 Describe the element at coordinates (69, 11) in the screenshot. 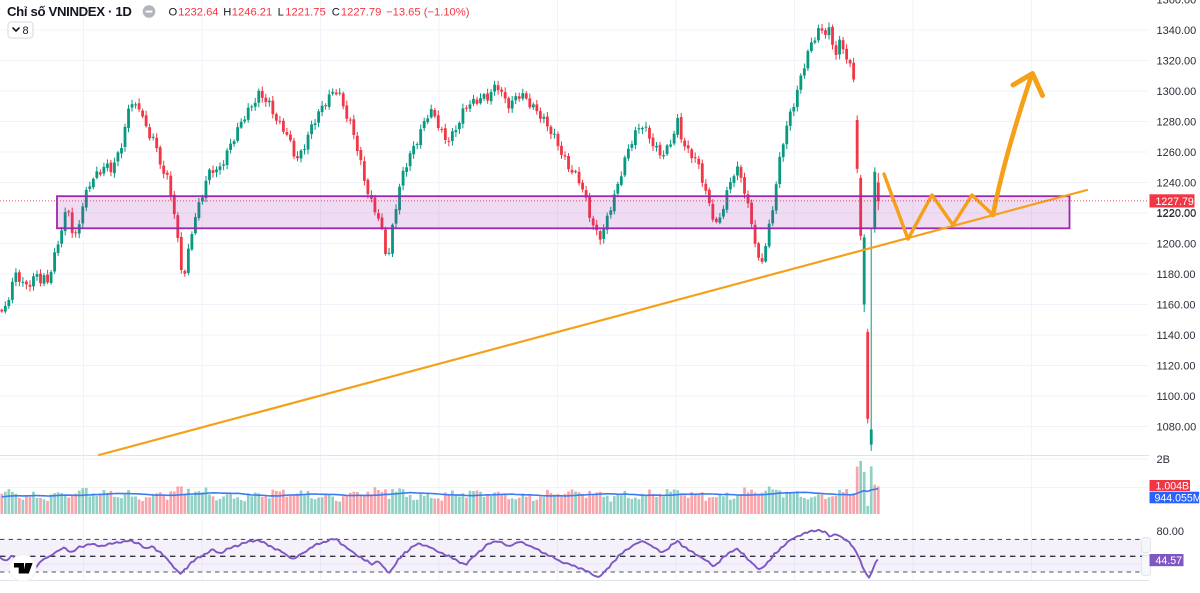

I see `svg-text: Chỉ số VNINDEX · 1D` at that location.